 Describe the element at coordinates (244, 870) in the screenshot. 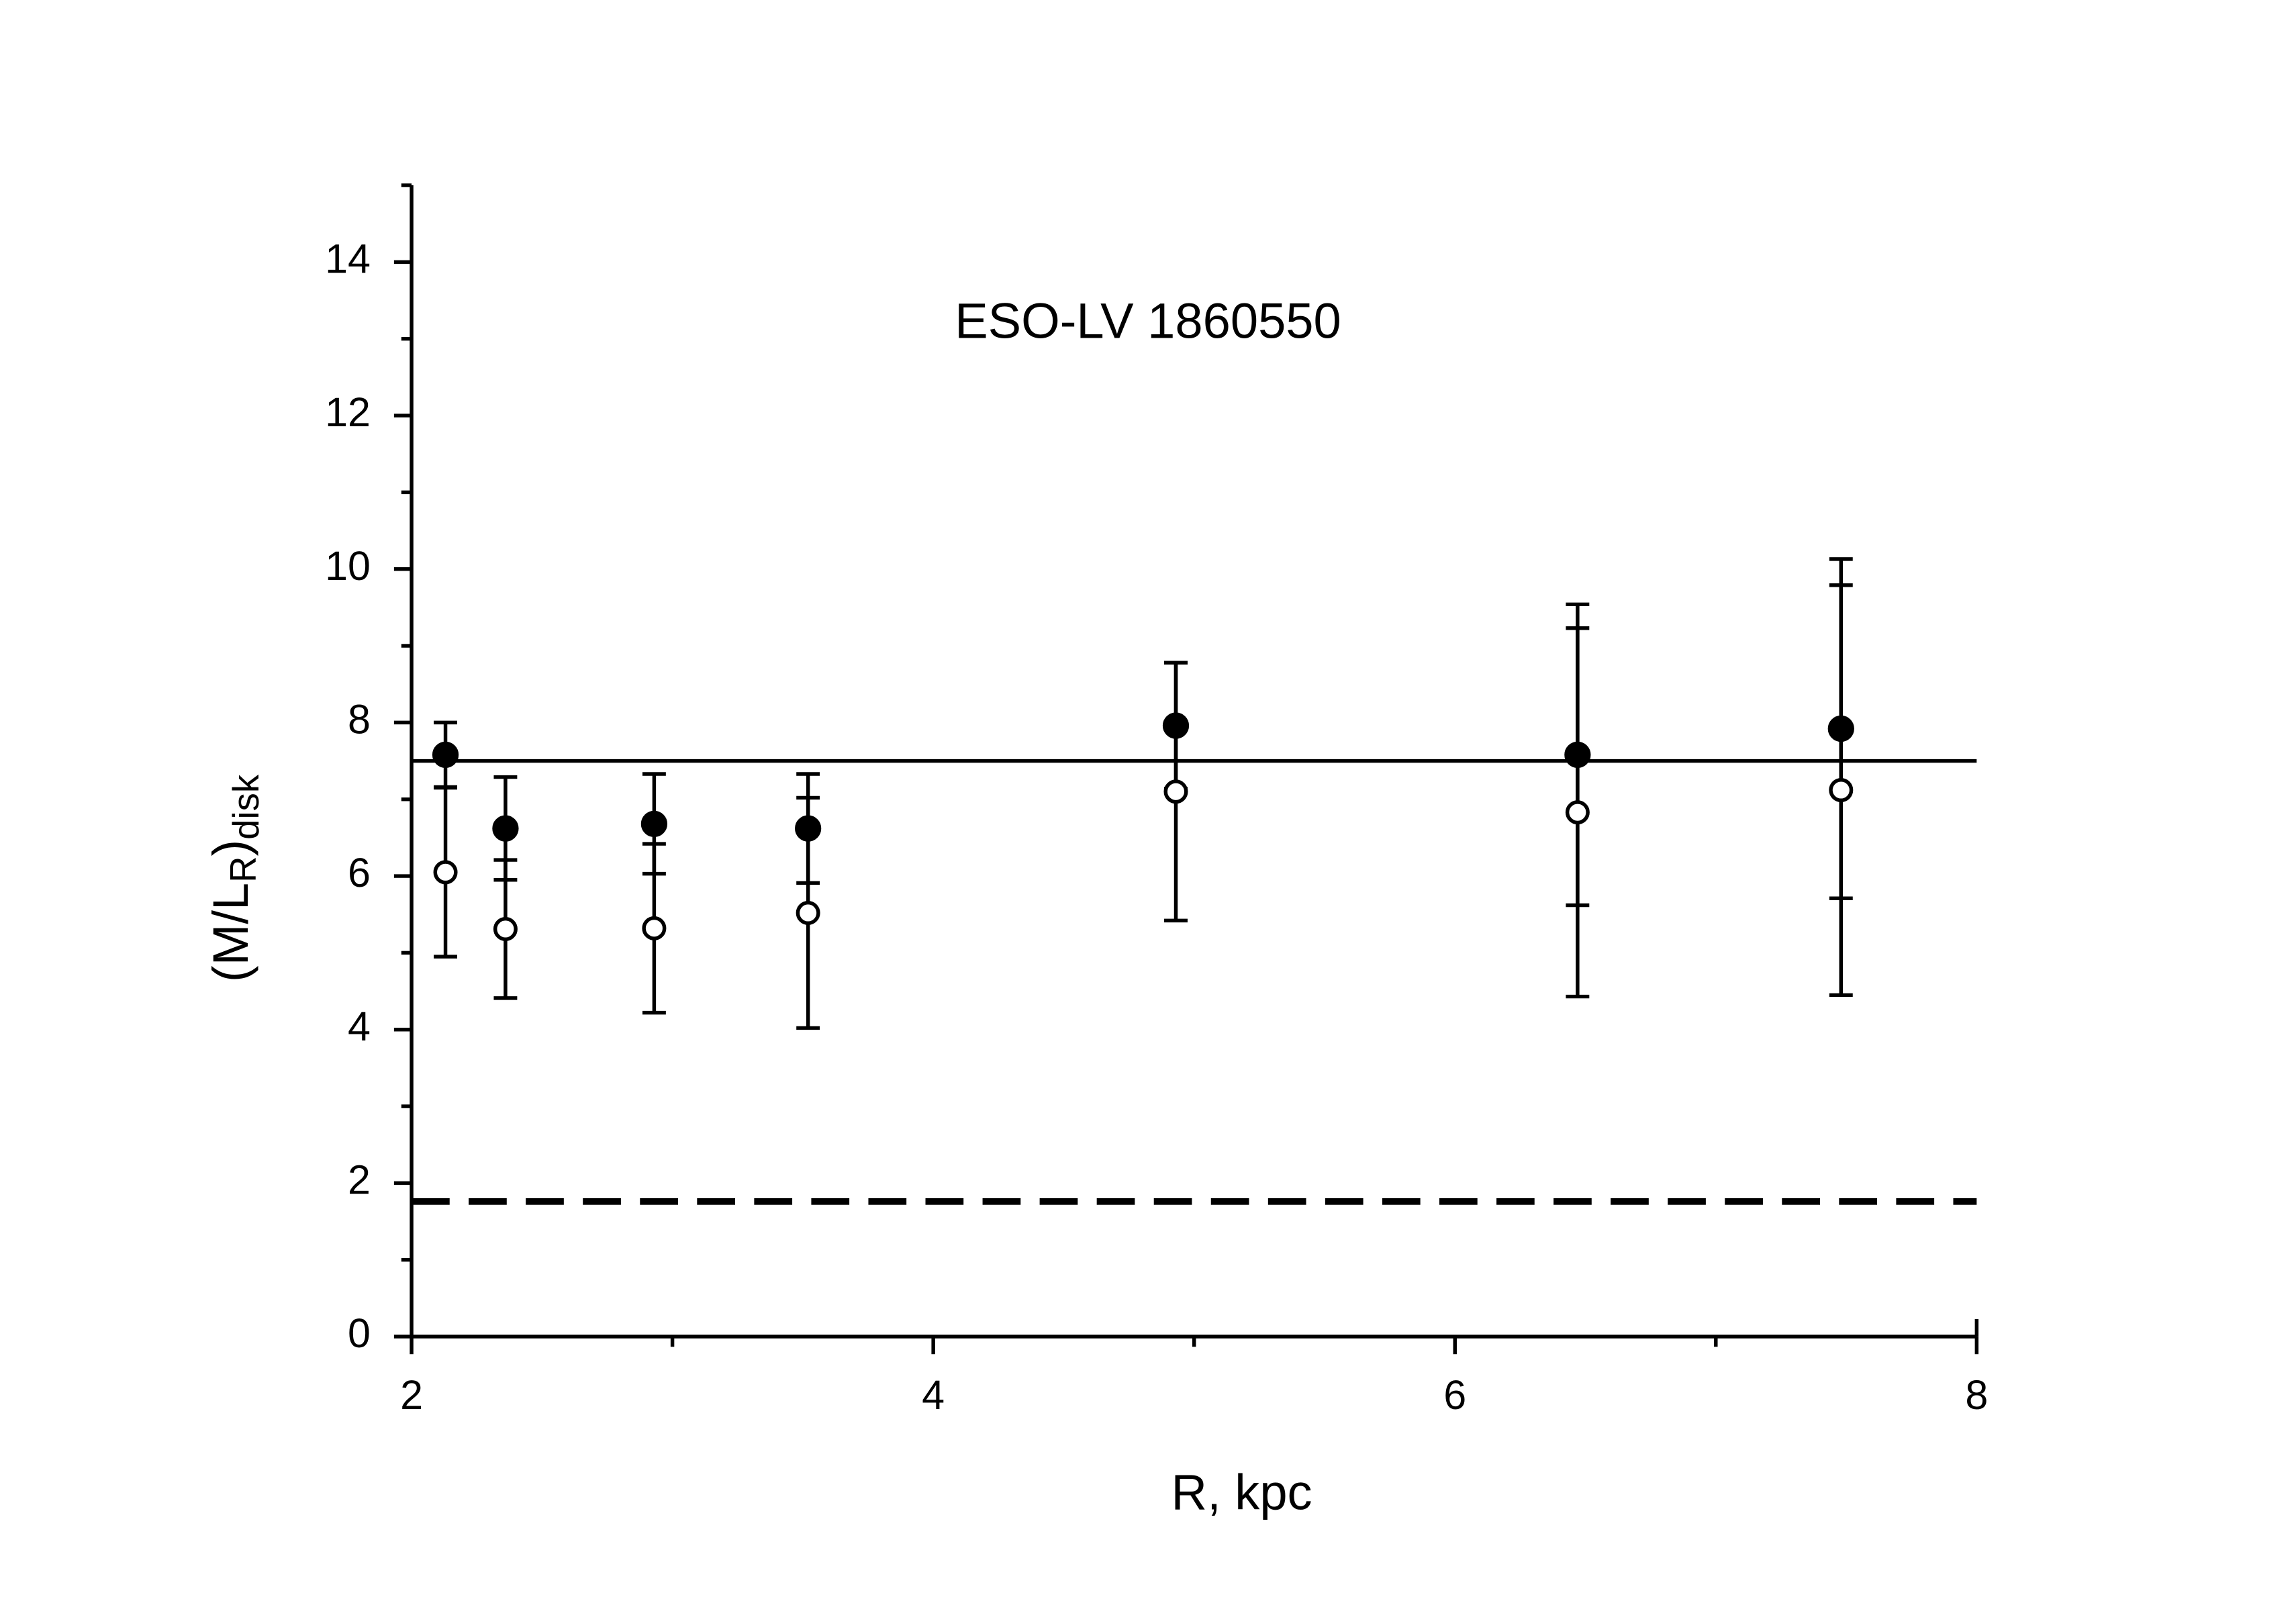

I see `y-label-sub: R` at that location.